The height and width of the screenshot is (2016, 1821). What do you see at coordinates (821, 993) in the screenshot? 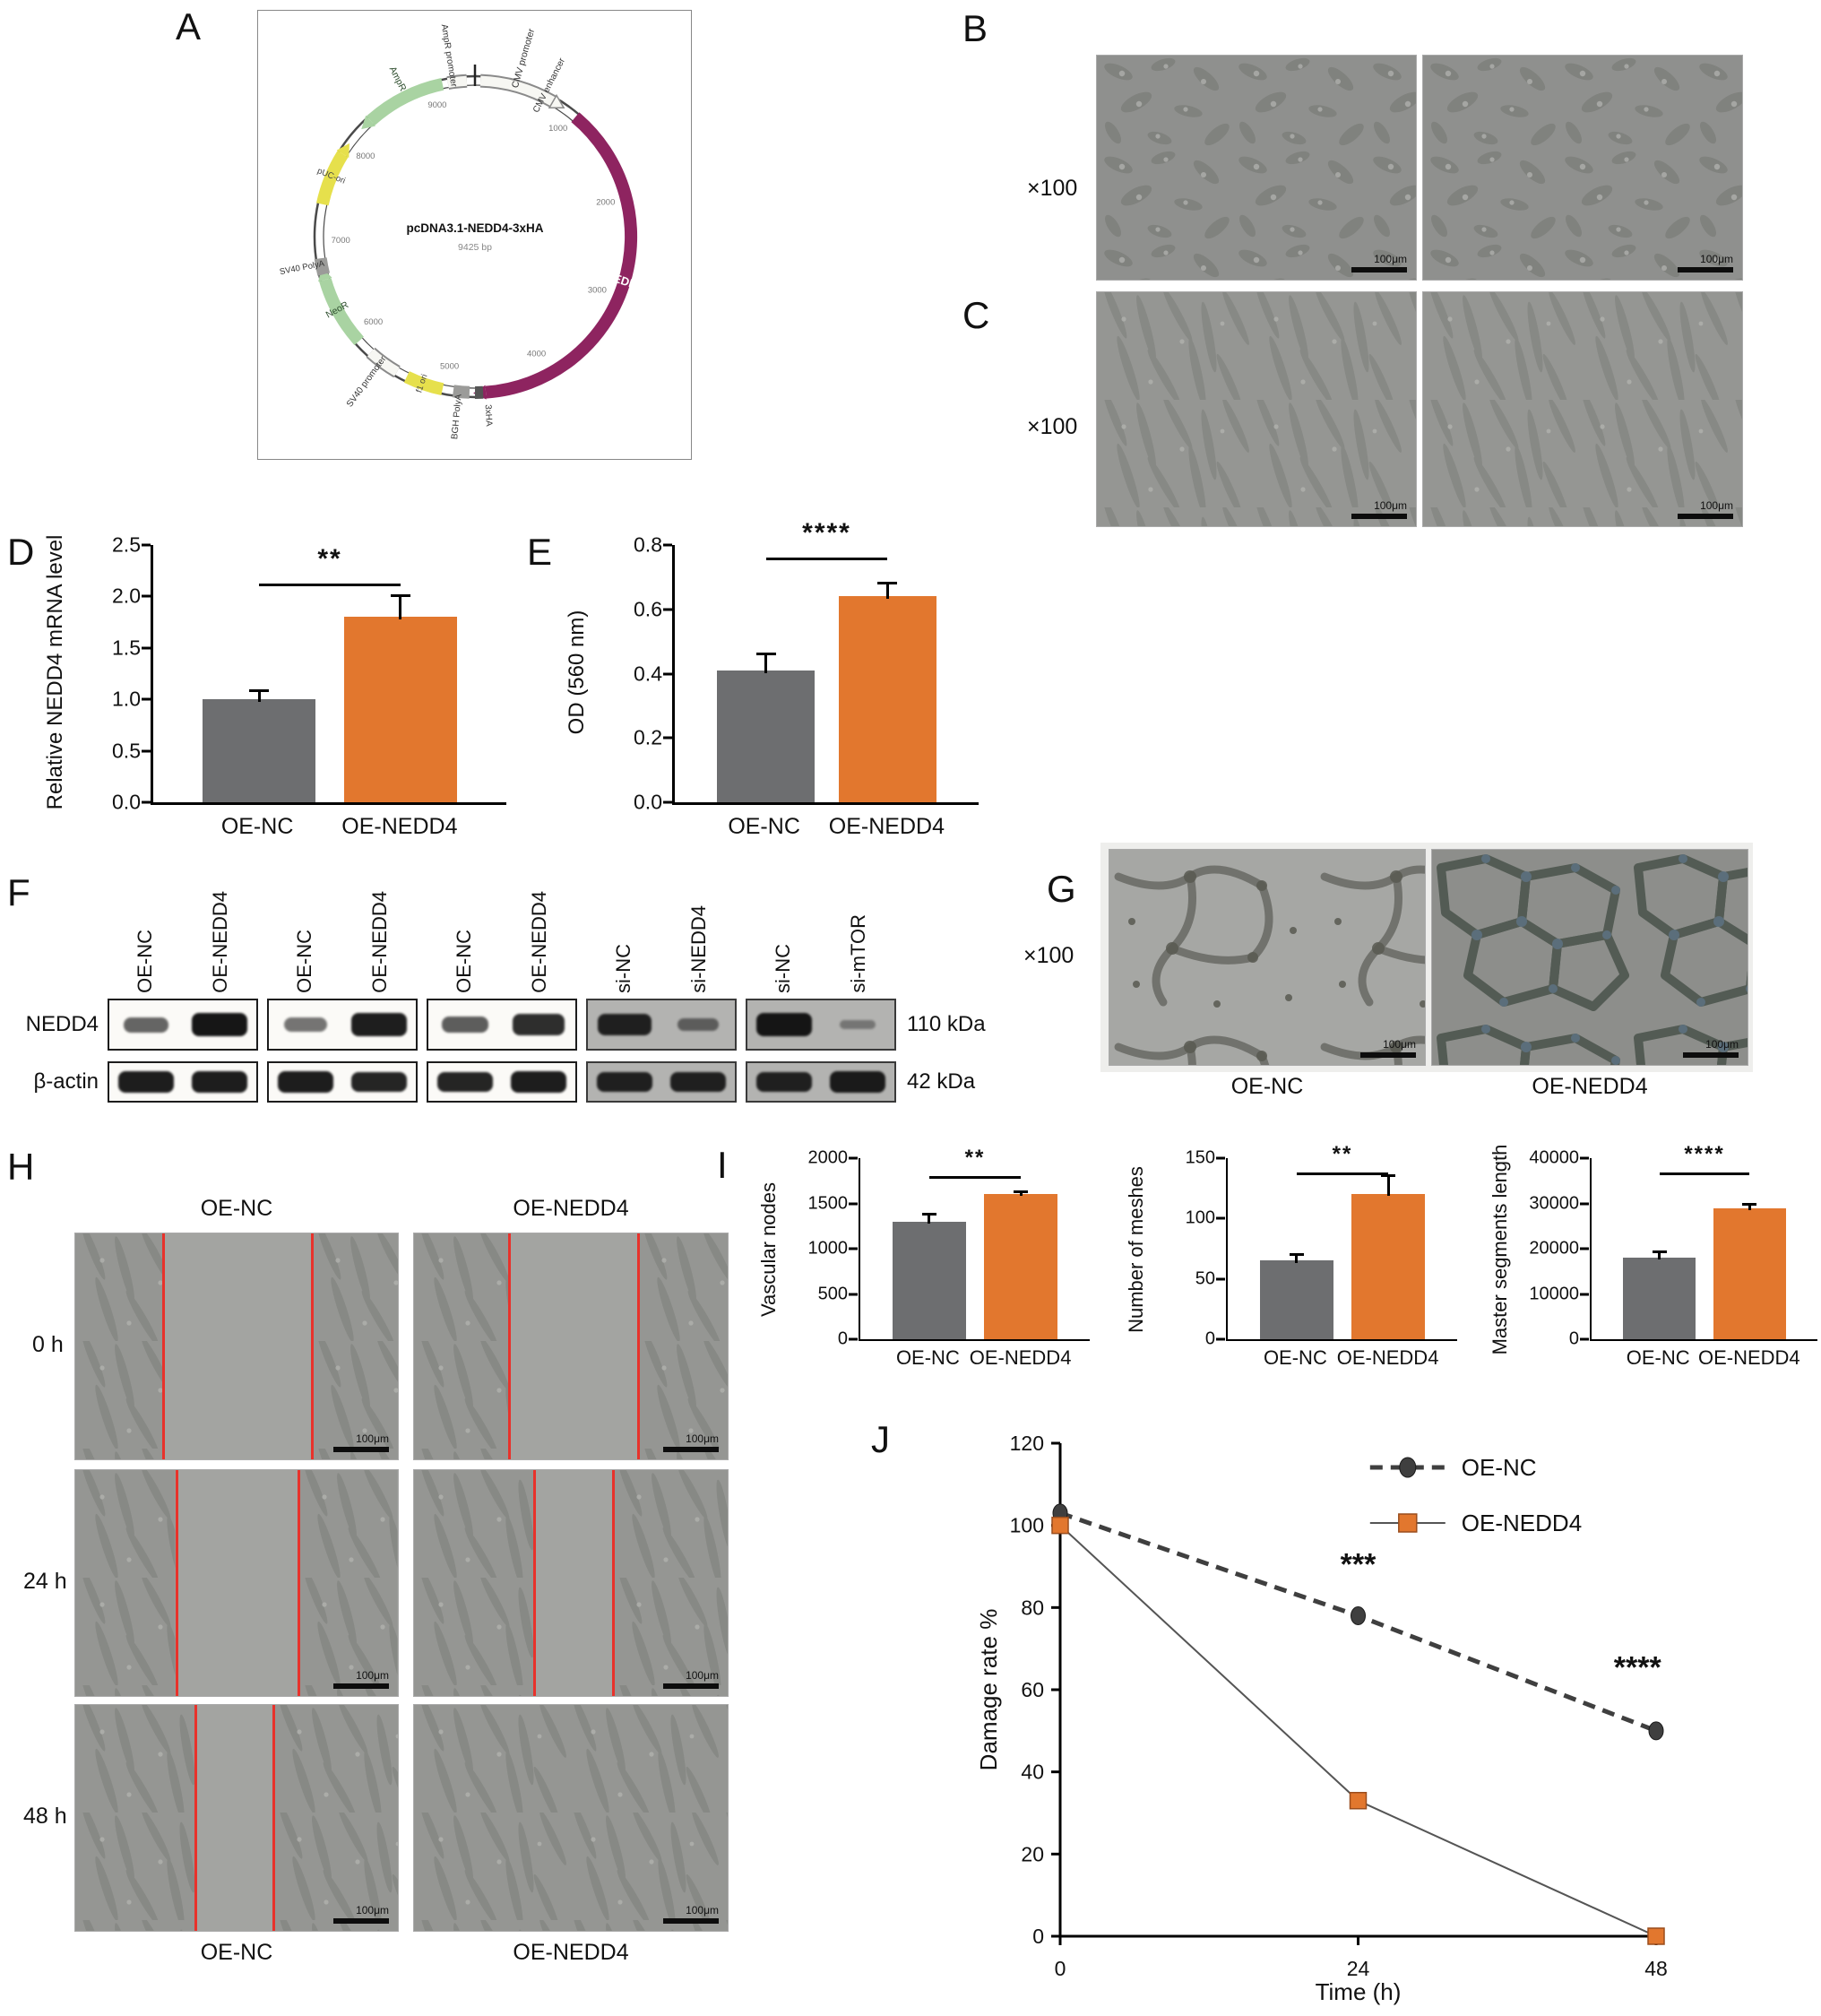
I see `blot-group: si-NC si-mTOR` at bounding box center [821, 993].